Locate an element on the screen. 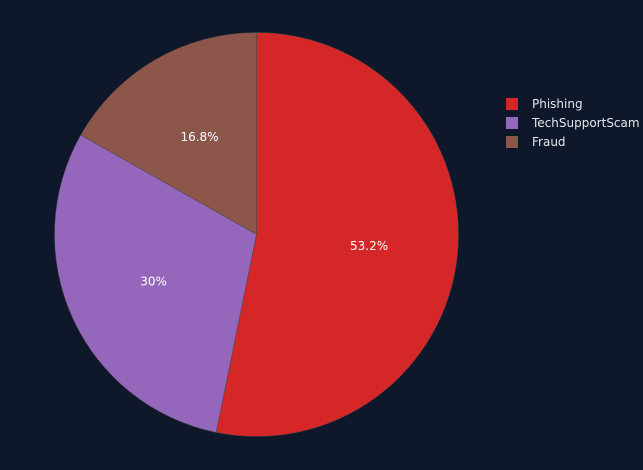 The image size is (643, 470). legend-swatch-phishing is located at coordinates (512, 103).